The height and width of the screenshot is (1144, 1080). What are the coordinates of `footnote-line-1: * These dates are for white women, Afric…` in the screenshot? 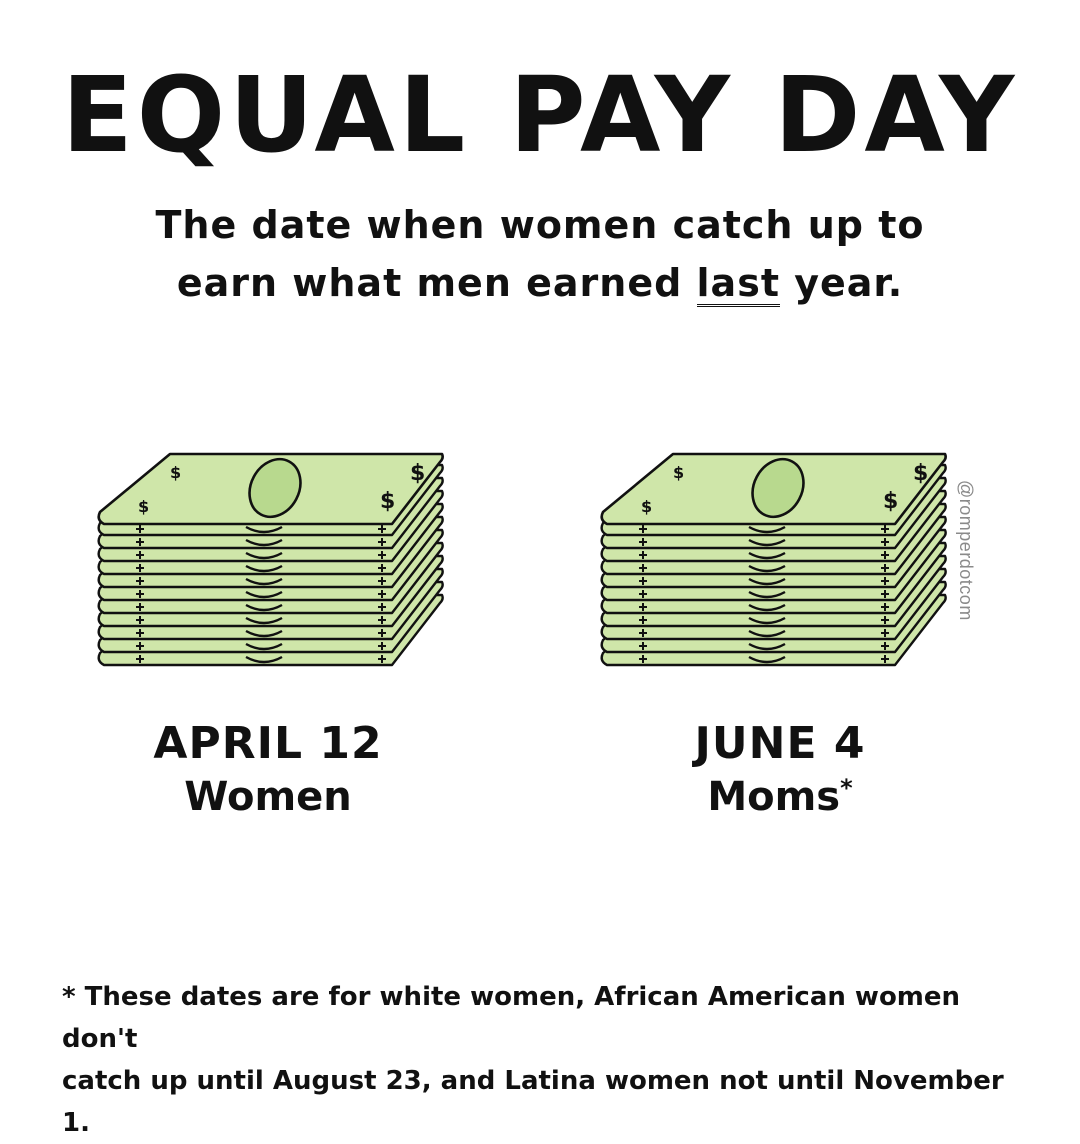 It's located at (511, 1018).